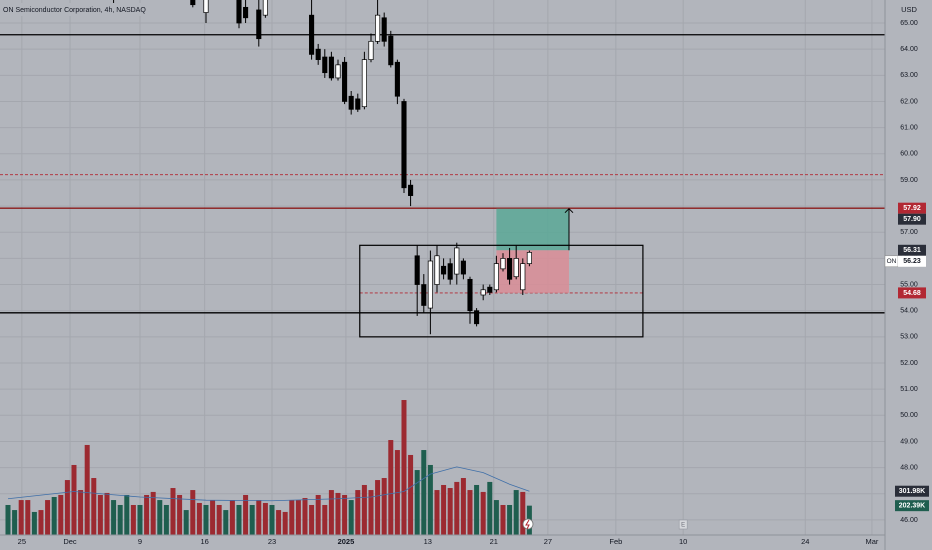 This screenshot has width=932, height=550. I want to click on y-tick-label: 55.00, so click(909, 284).